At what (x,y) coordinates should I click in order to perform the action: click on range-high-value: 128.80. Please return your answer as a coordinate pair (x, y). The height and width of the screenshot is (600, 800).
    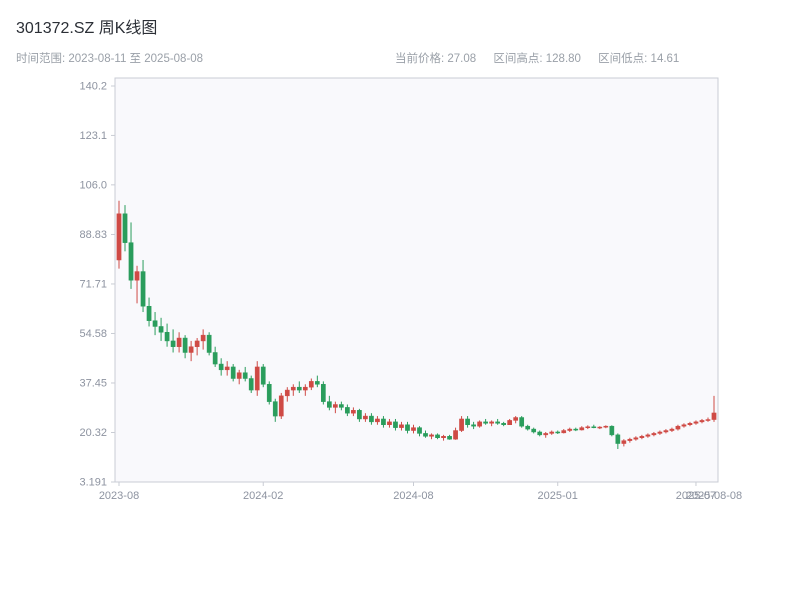
    Looking at the image, I should click on (563, 59).